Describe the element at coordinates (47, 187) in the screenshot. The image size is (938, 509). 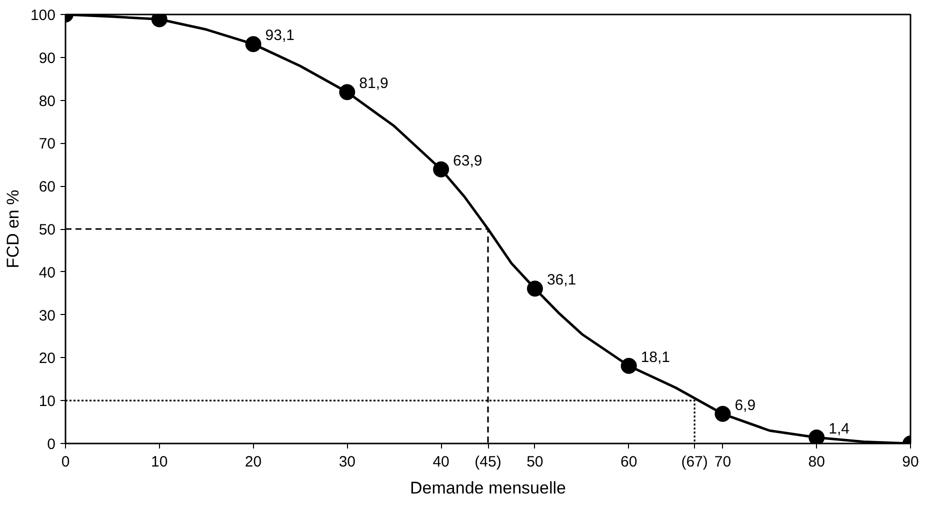
I see `y-tick-label: 60` at that location.